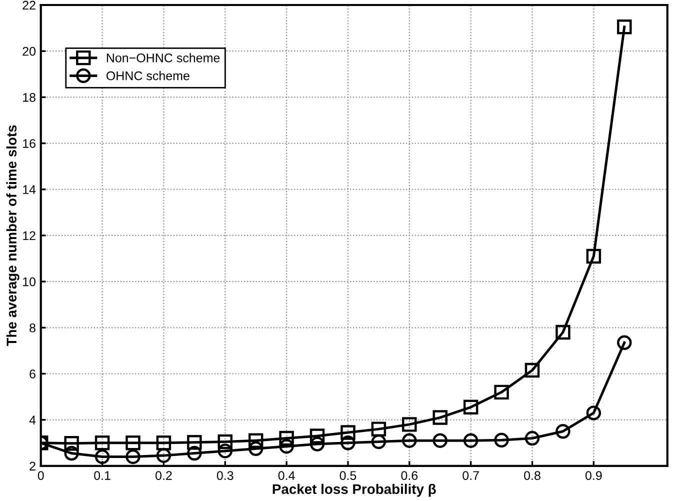  What do you see at coordinates (225, 475) in the screenshot?
I see `x-tick-label: 0.3` at bounding box center [225, 475].